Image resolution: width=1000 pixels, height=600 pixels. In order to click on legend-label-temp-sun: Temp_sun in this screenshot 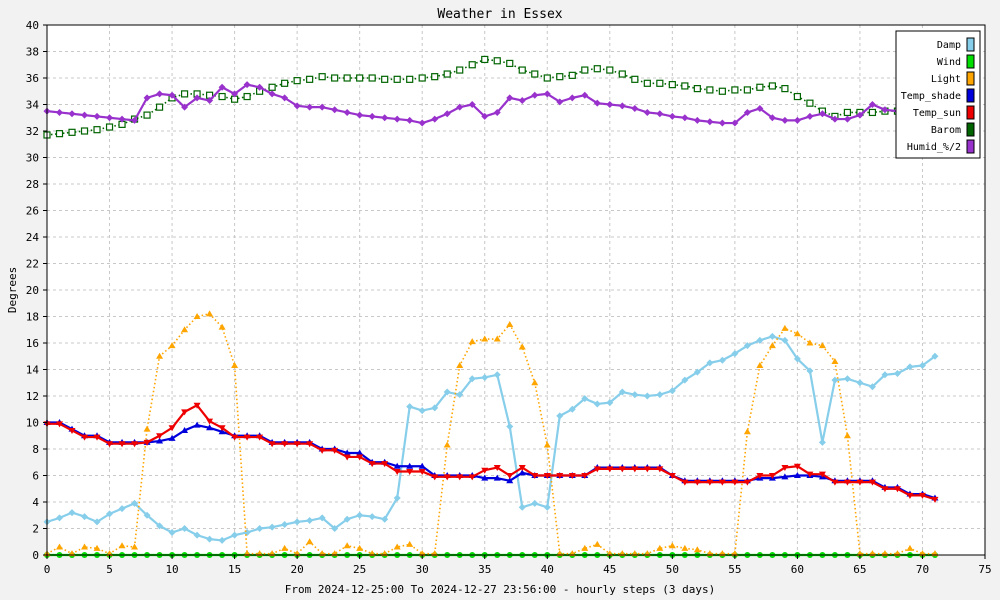, I will do `click(937, 113)`.